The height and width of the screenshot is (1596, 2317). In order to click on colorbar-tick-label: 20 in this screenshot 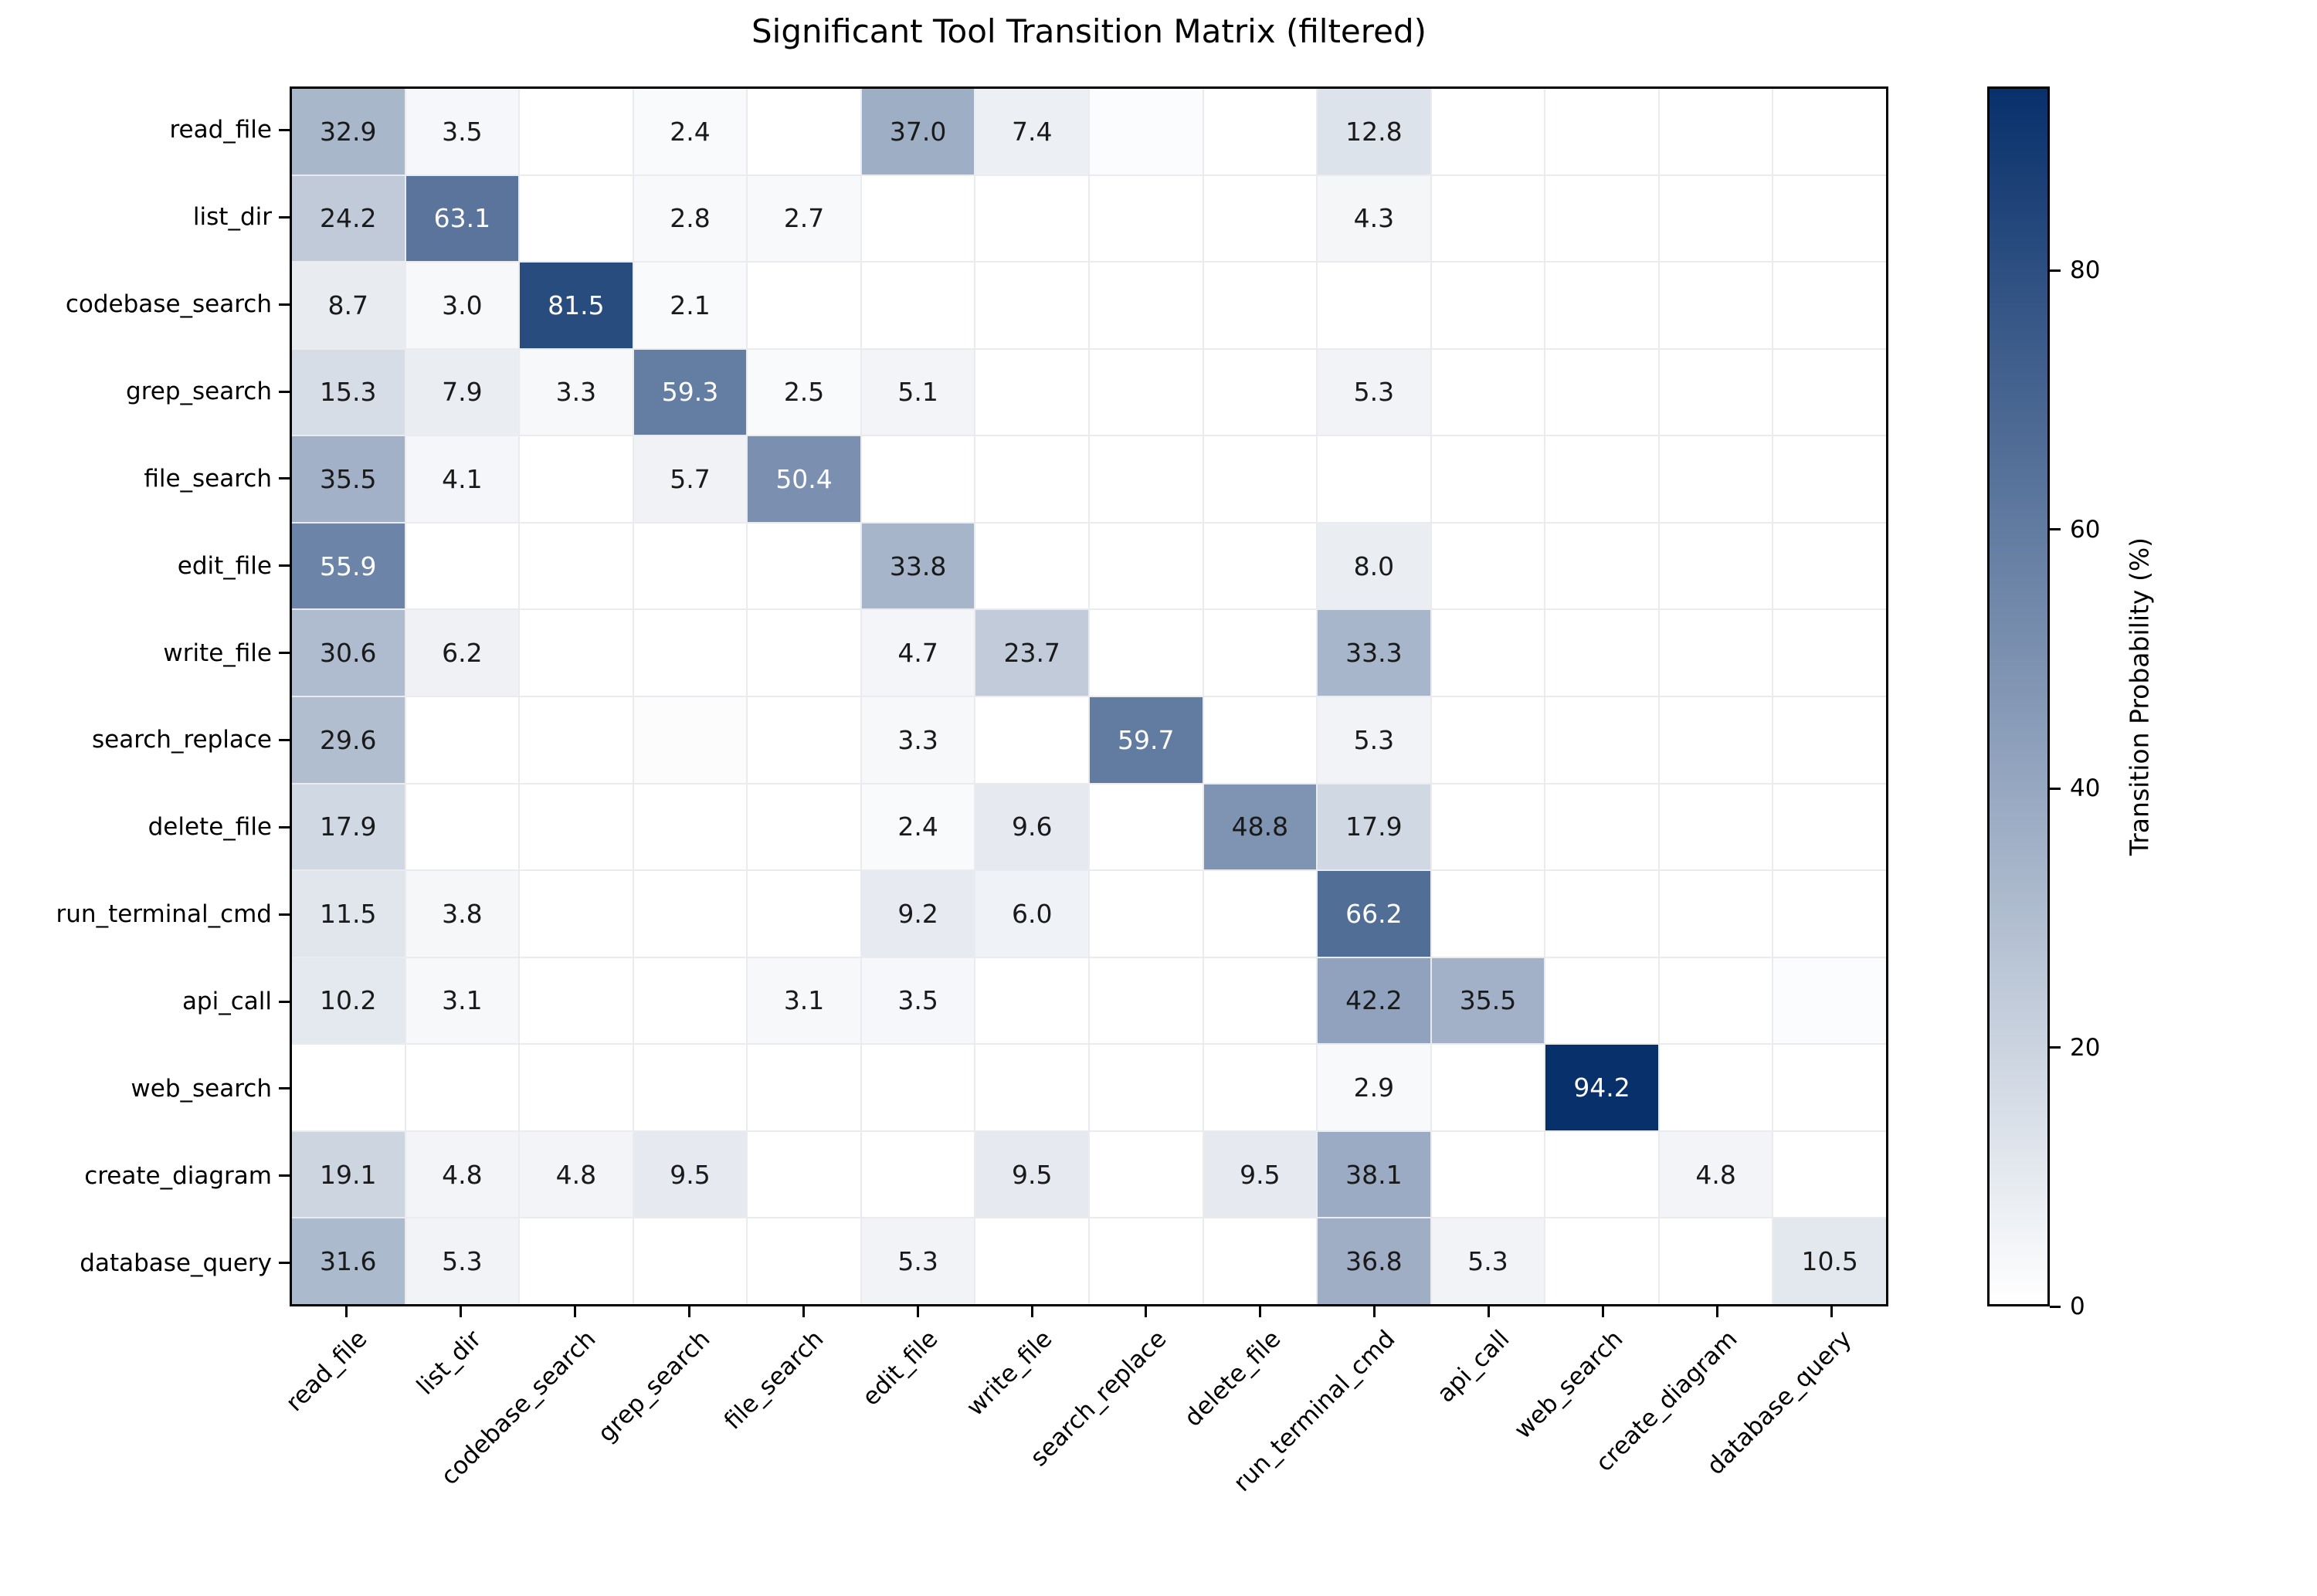, I will do `click(2085, 1047)`.